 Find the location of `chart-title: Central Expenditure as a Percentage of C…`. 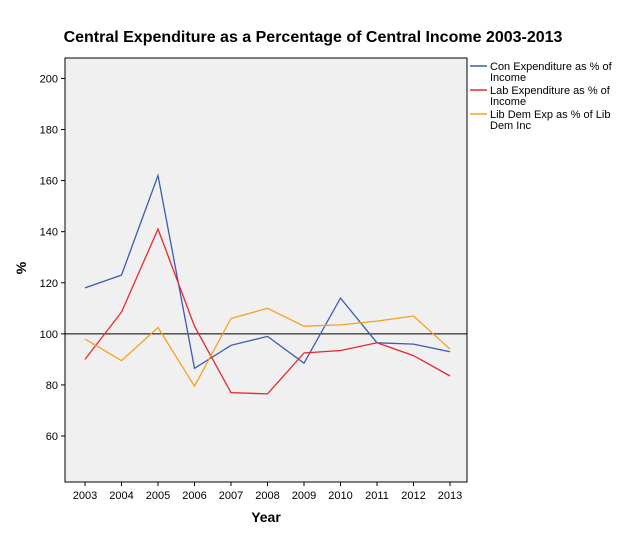

chart-title: Central Expenditure as a Percentage of C… is located at coordinates (313, 37).